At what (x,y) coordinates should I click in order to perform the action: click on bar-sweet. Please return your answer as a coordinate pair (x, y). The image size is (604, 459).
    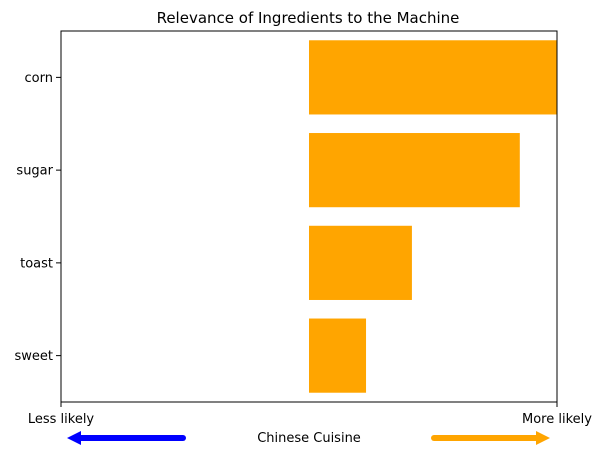
    Looking at the image, I should click on (338, 355).